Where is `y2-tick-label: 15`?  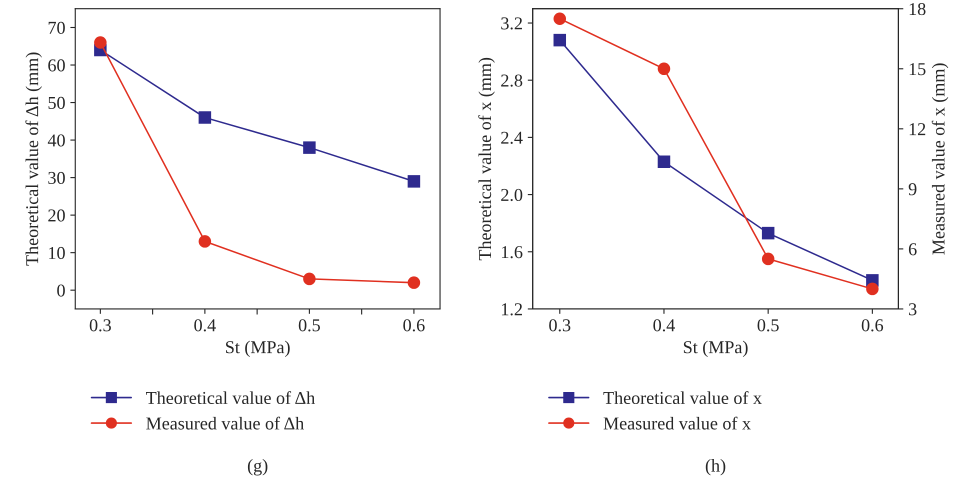
y2-tick-label: 15 is located at coordinates (918, 69).